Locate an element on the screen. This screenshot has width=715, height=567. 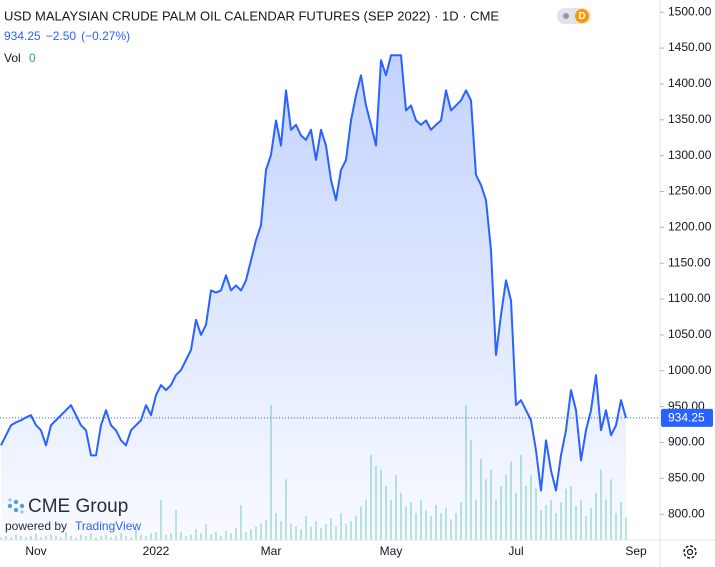
change: −2.50 is located at coordinates (61, 36).